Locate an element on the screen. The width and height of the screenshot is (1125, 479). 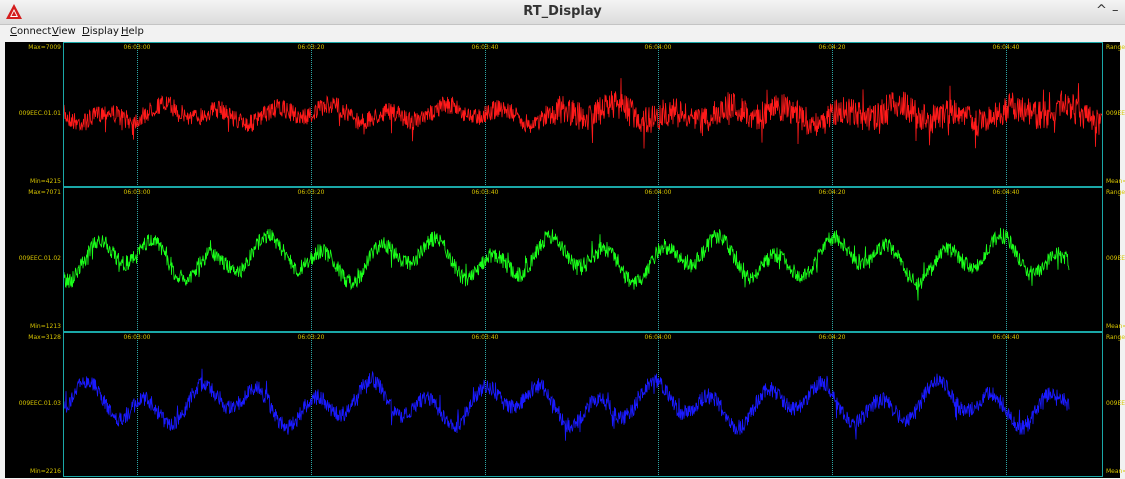
channel-max-label: Max=7009 is located at coordinates (44, 47).